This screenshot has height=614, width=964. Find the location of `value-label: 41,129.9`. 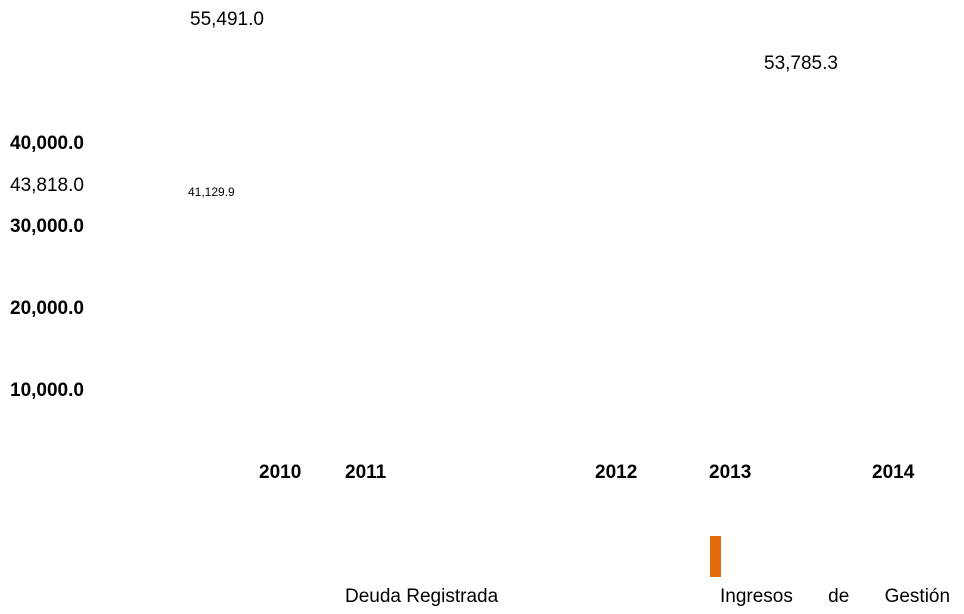

value-label: 41,129.9 is located at coordinates (211, 192).